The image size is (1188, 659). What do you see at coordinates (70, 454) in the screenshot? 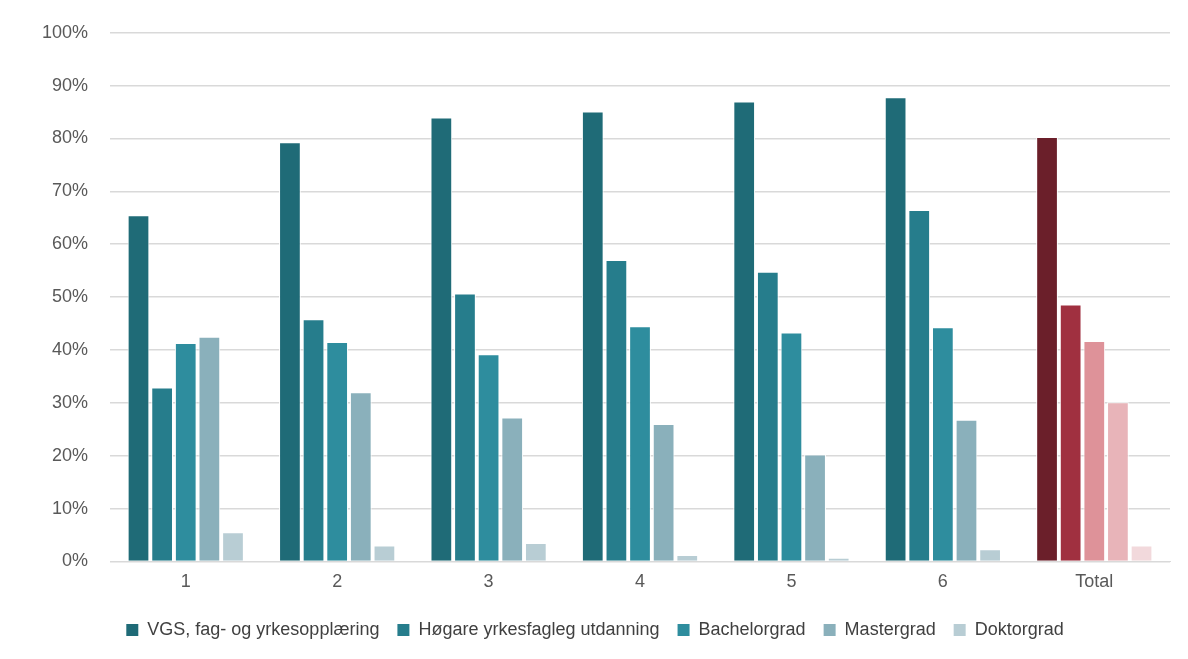
I see `y-tick-label: 20%` at bounding box center [70, 454].